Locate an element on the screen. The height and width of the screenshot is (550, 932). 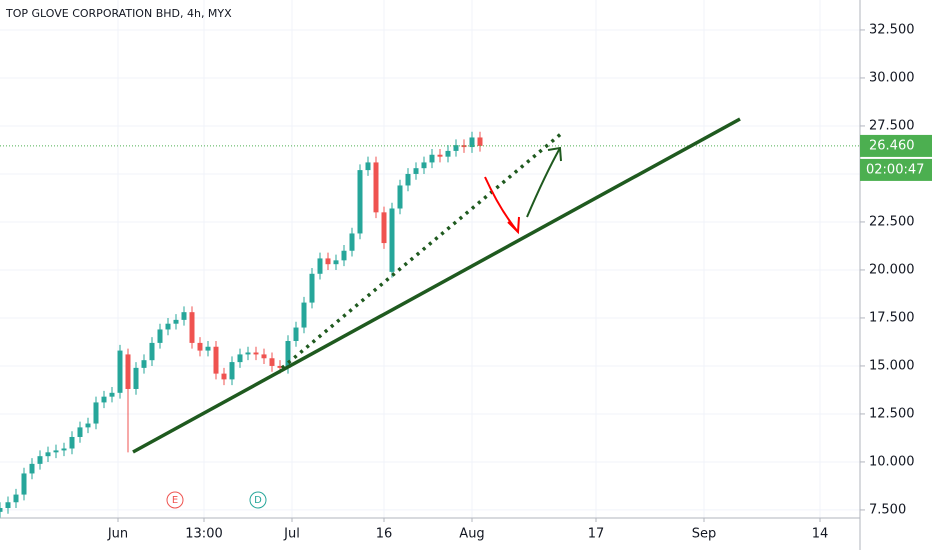
event-label: E is located at coordinates (175, 500).